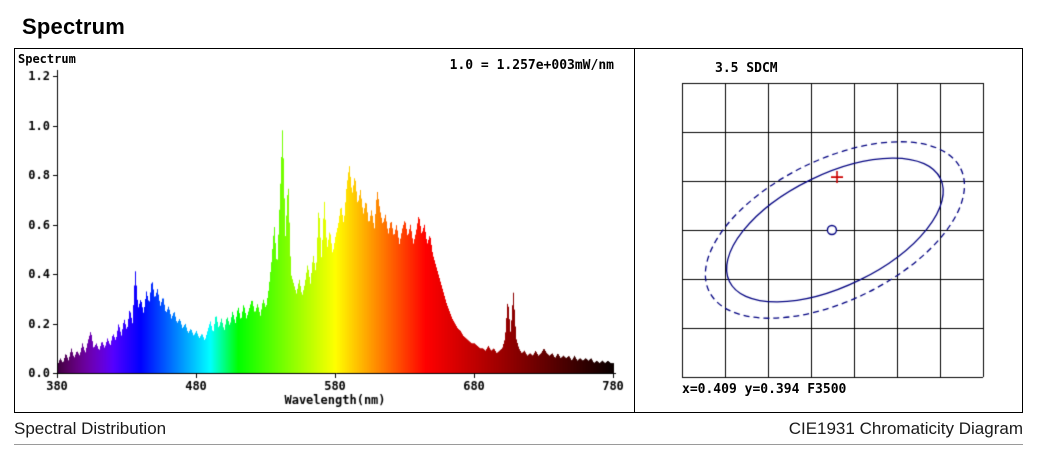 The width and height of the screenshot is (1037, 464). Describe the element at coordinates (90, 428) in the screenshot. I see `left-panel-caption: Spectral Distribution` at that location.